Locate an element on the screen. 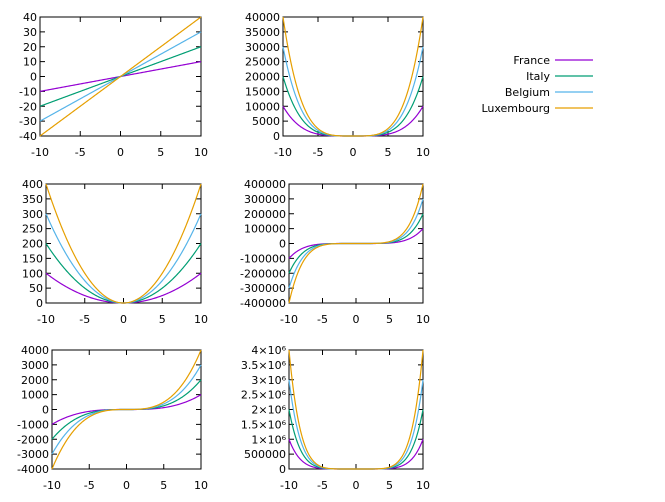  legend-label-luxembourg: Luxembourg is located at coordinates (515, 108).